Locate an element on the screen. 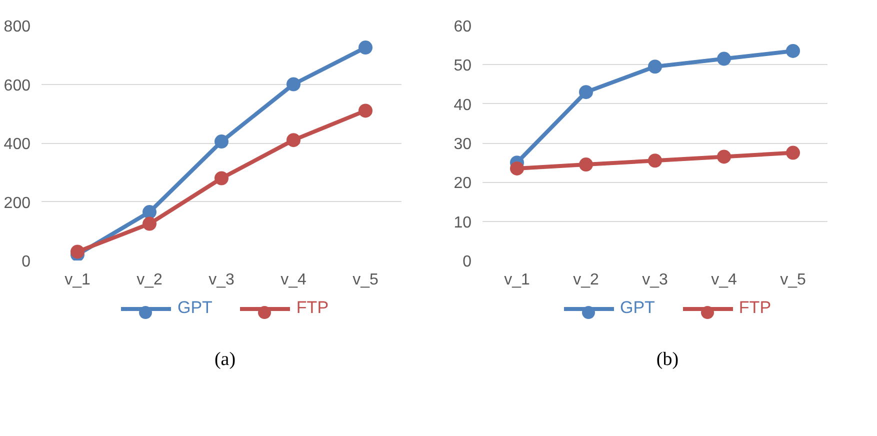  y-tick-label: 800 is located at coordinates (17, 27).